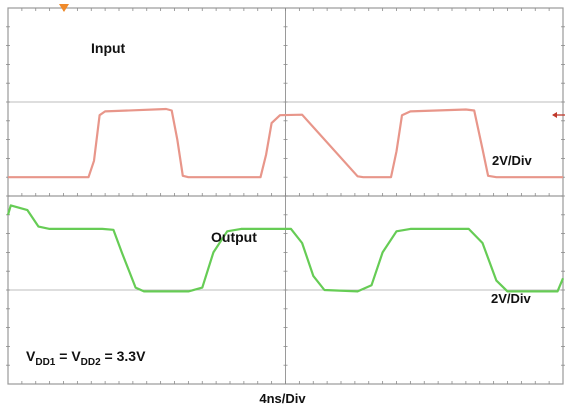 The height and width of the screenshot is (412, 565). What do you see at coordinates (234, 237) in the screenshot?
I see `output-trace-label: Output` at bounding box center [234, 237].